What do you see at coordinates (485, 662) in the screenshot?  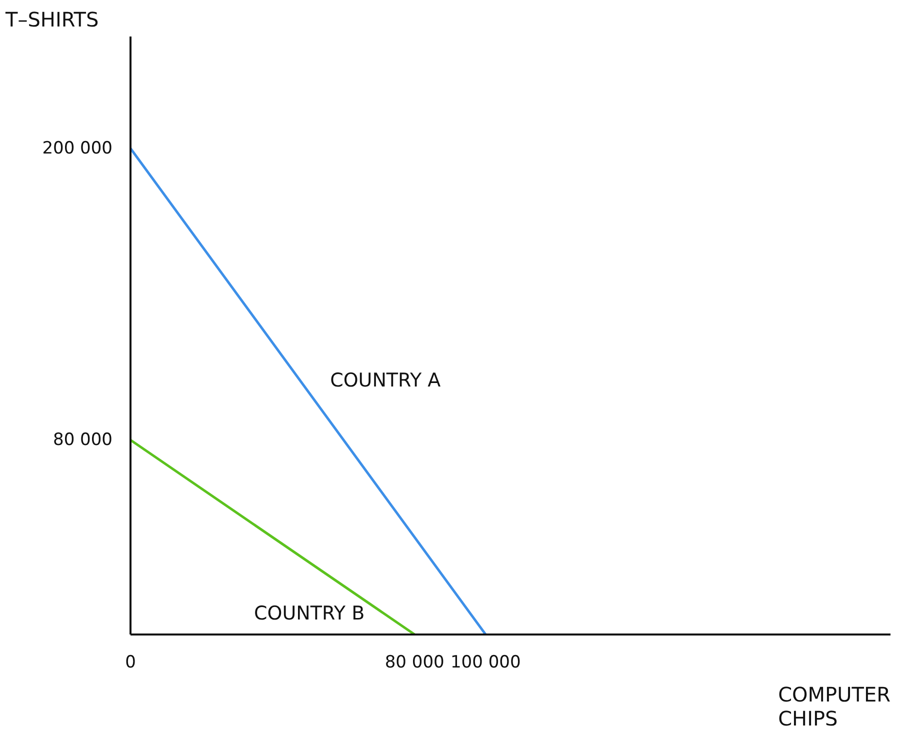 I see `x-tick-label: 100 000` at bounding box center [485, 662].